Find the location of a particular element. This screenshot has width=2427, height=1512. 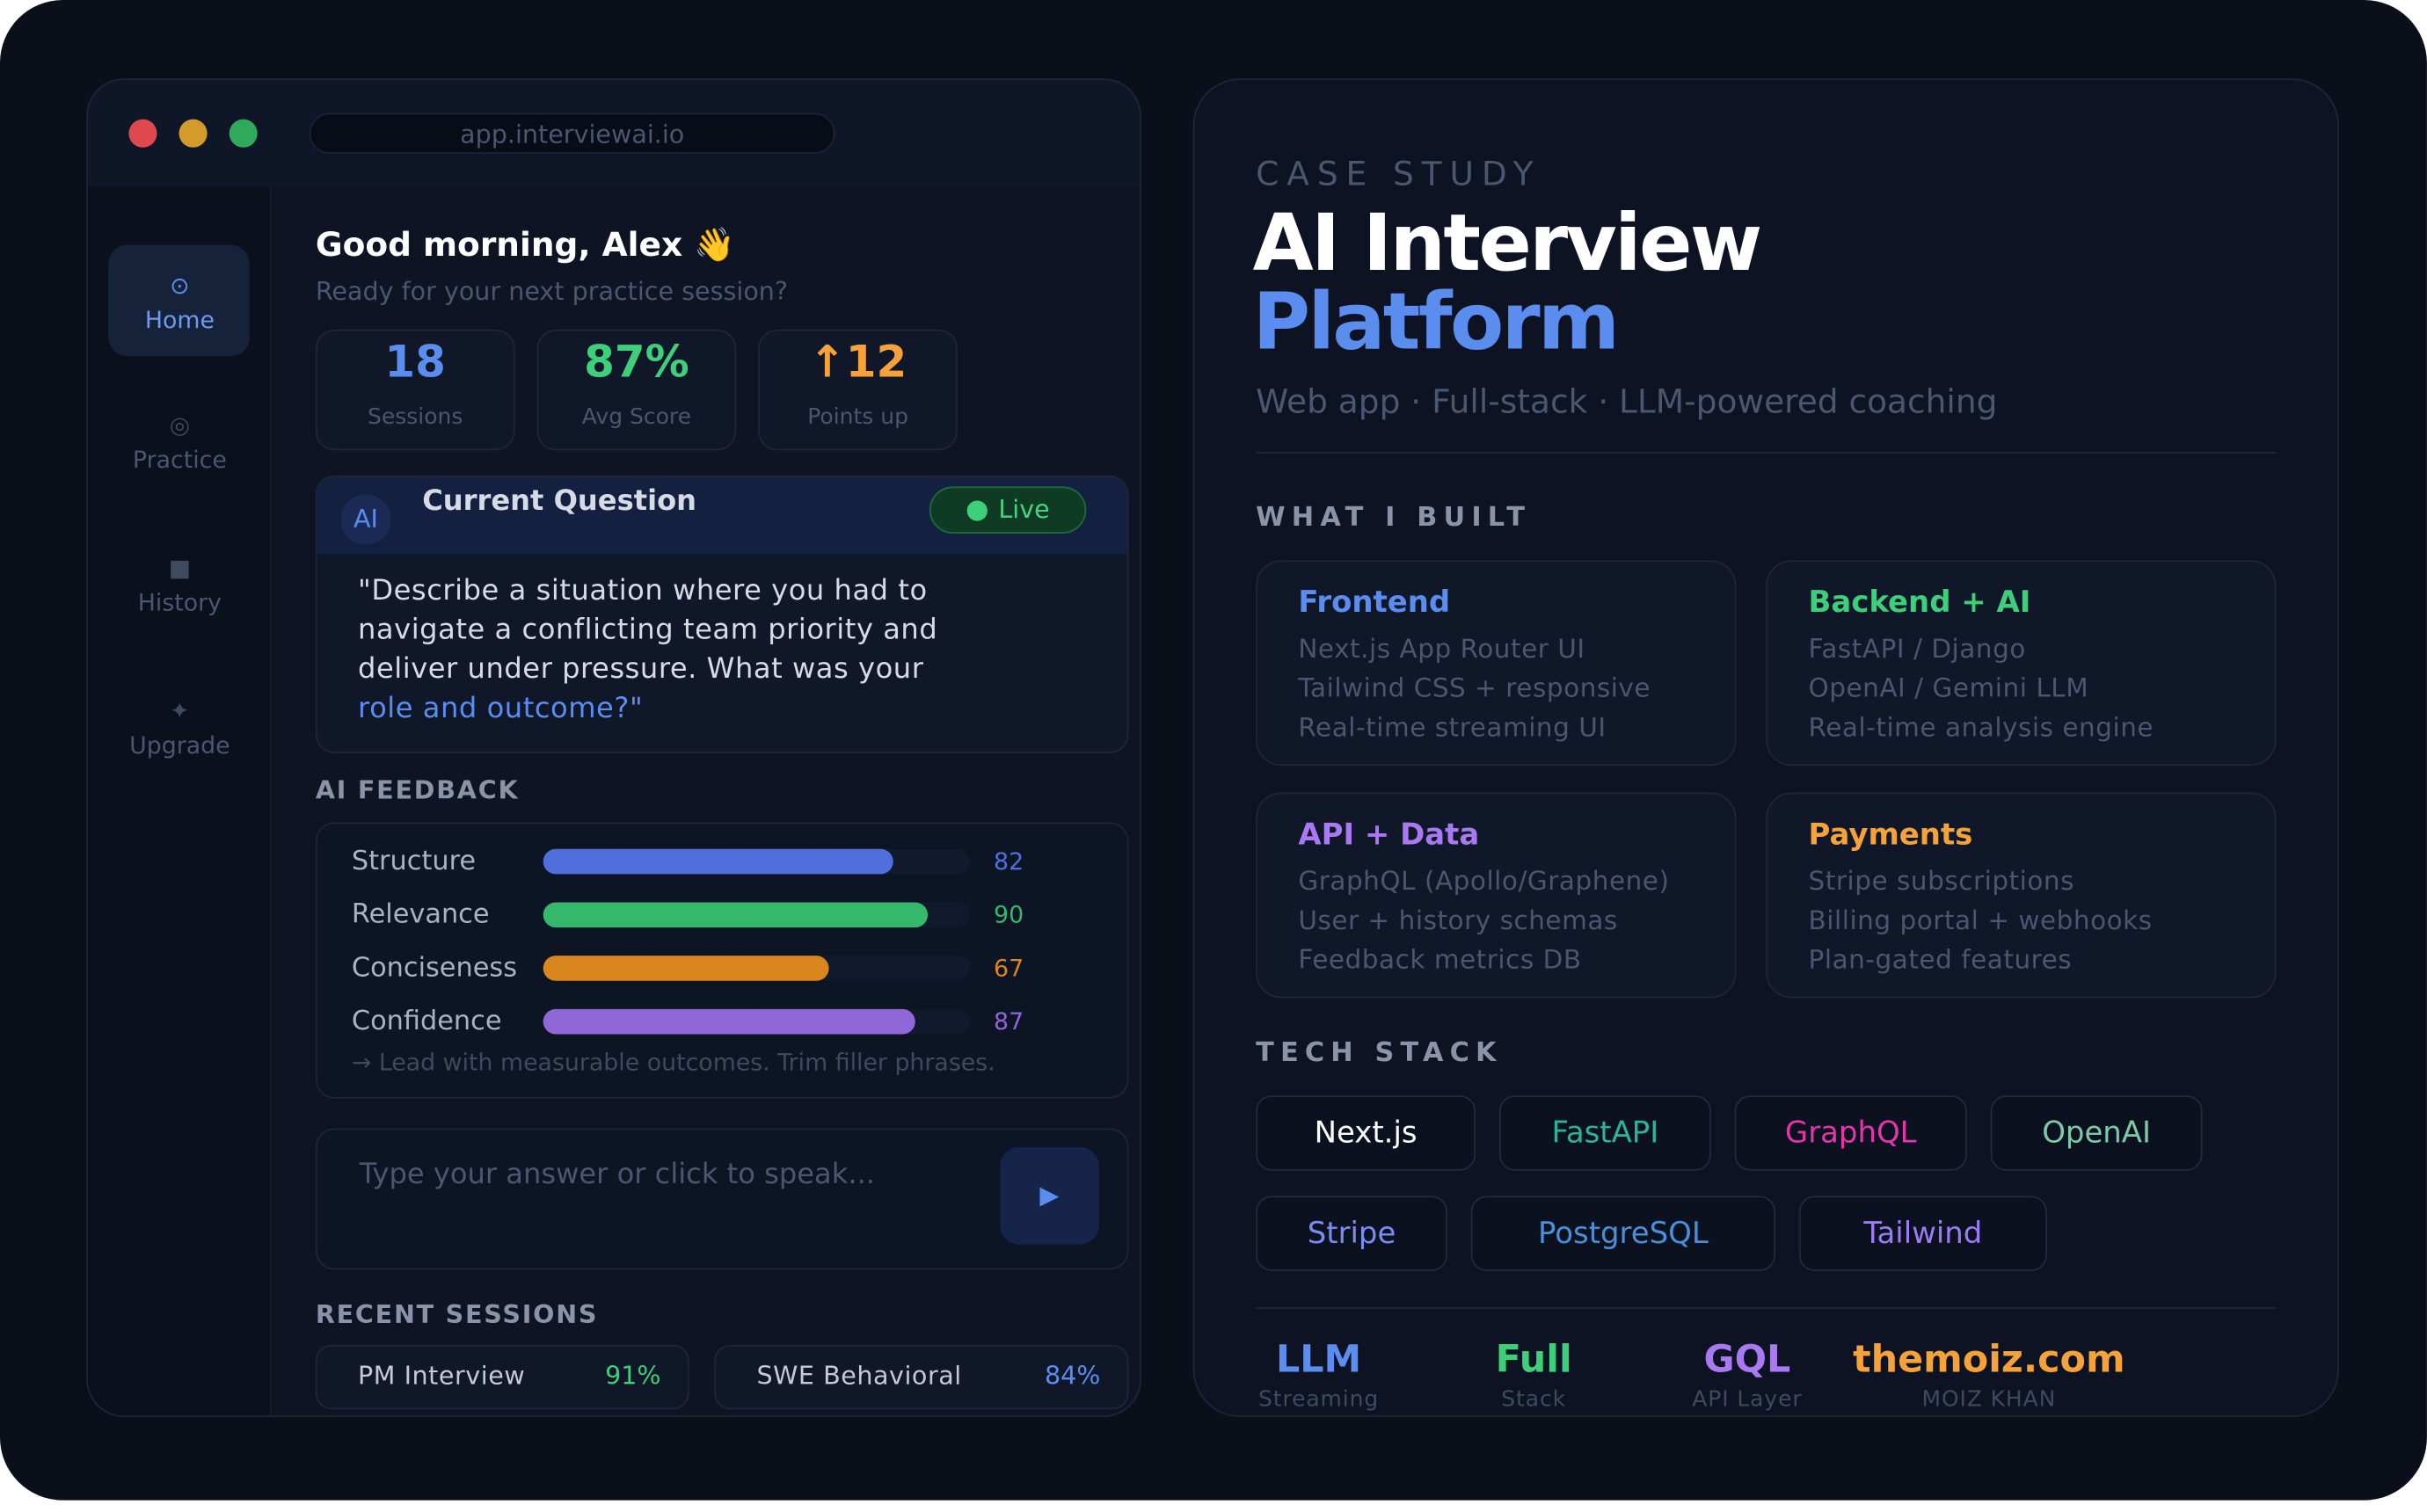

eyebrow: CASE STUDY is located at coordinates (1398, 174).